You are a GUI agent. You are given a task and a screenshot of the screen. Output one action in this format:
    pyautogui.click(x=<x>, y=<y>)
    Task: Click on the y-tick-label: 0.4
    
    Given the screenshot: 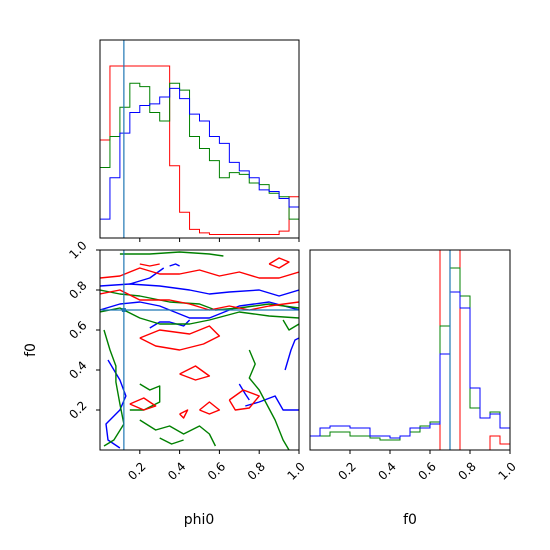 What is the action you would take?
    pyautogui.click(x=77, y=369)
    